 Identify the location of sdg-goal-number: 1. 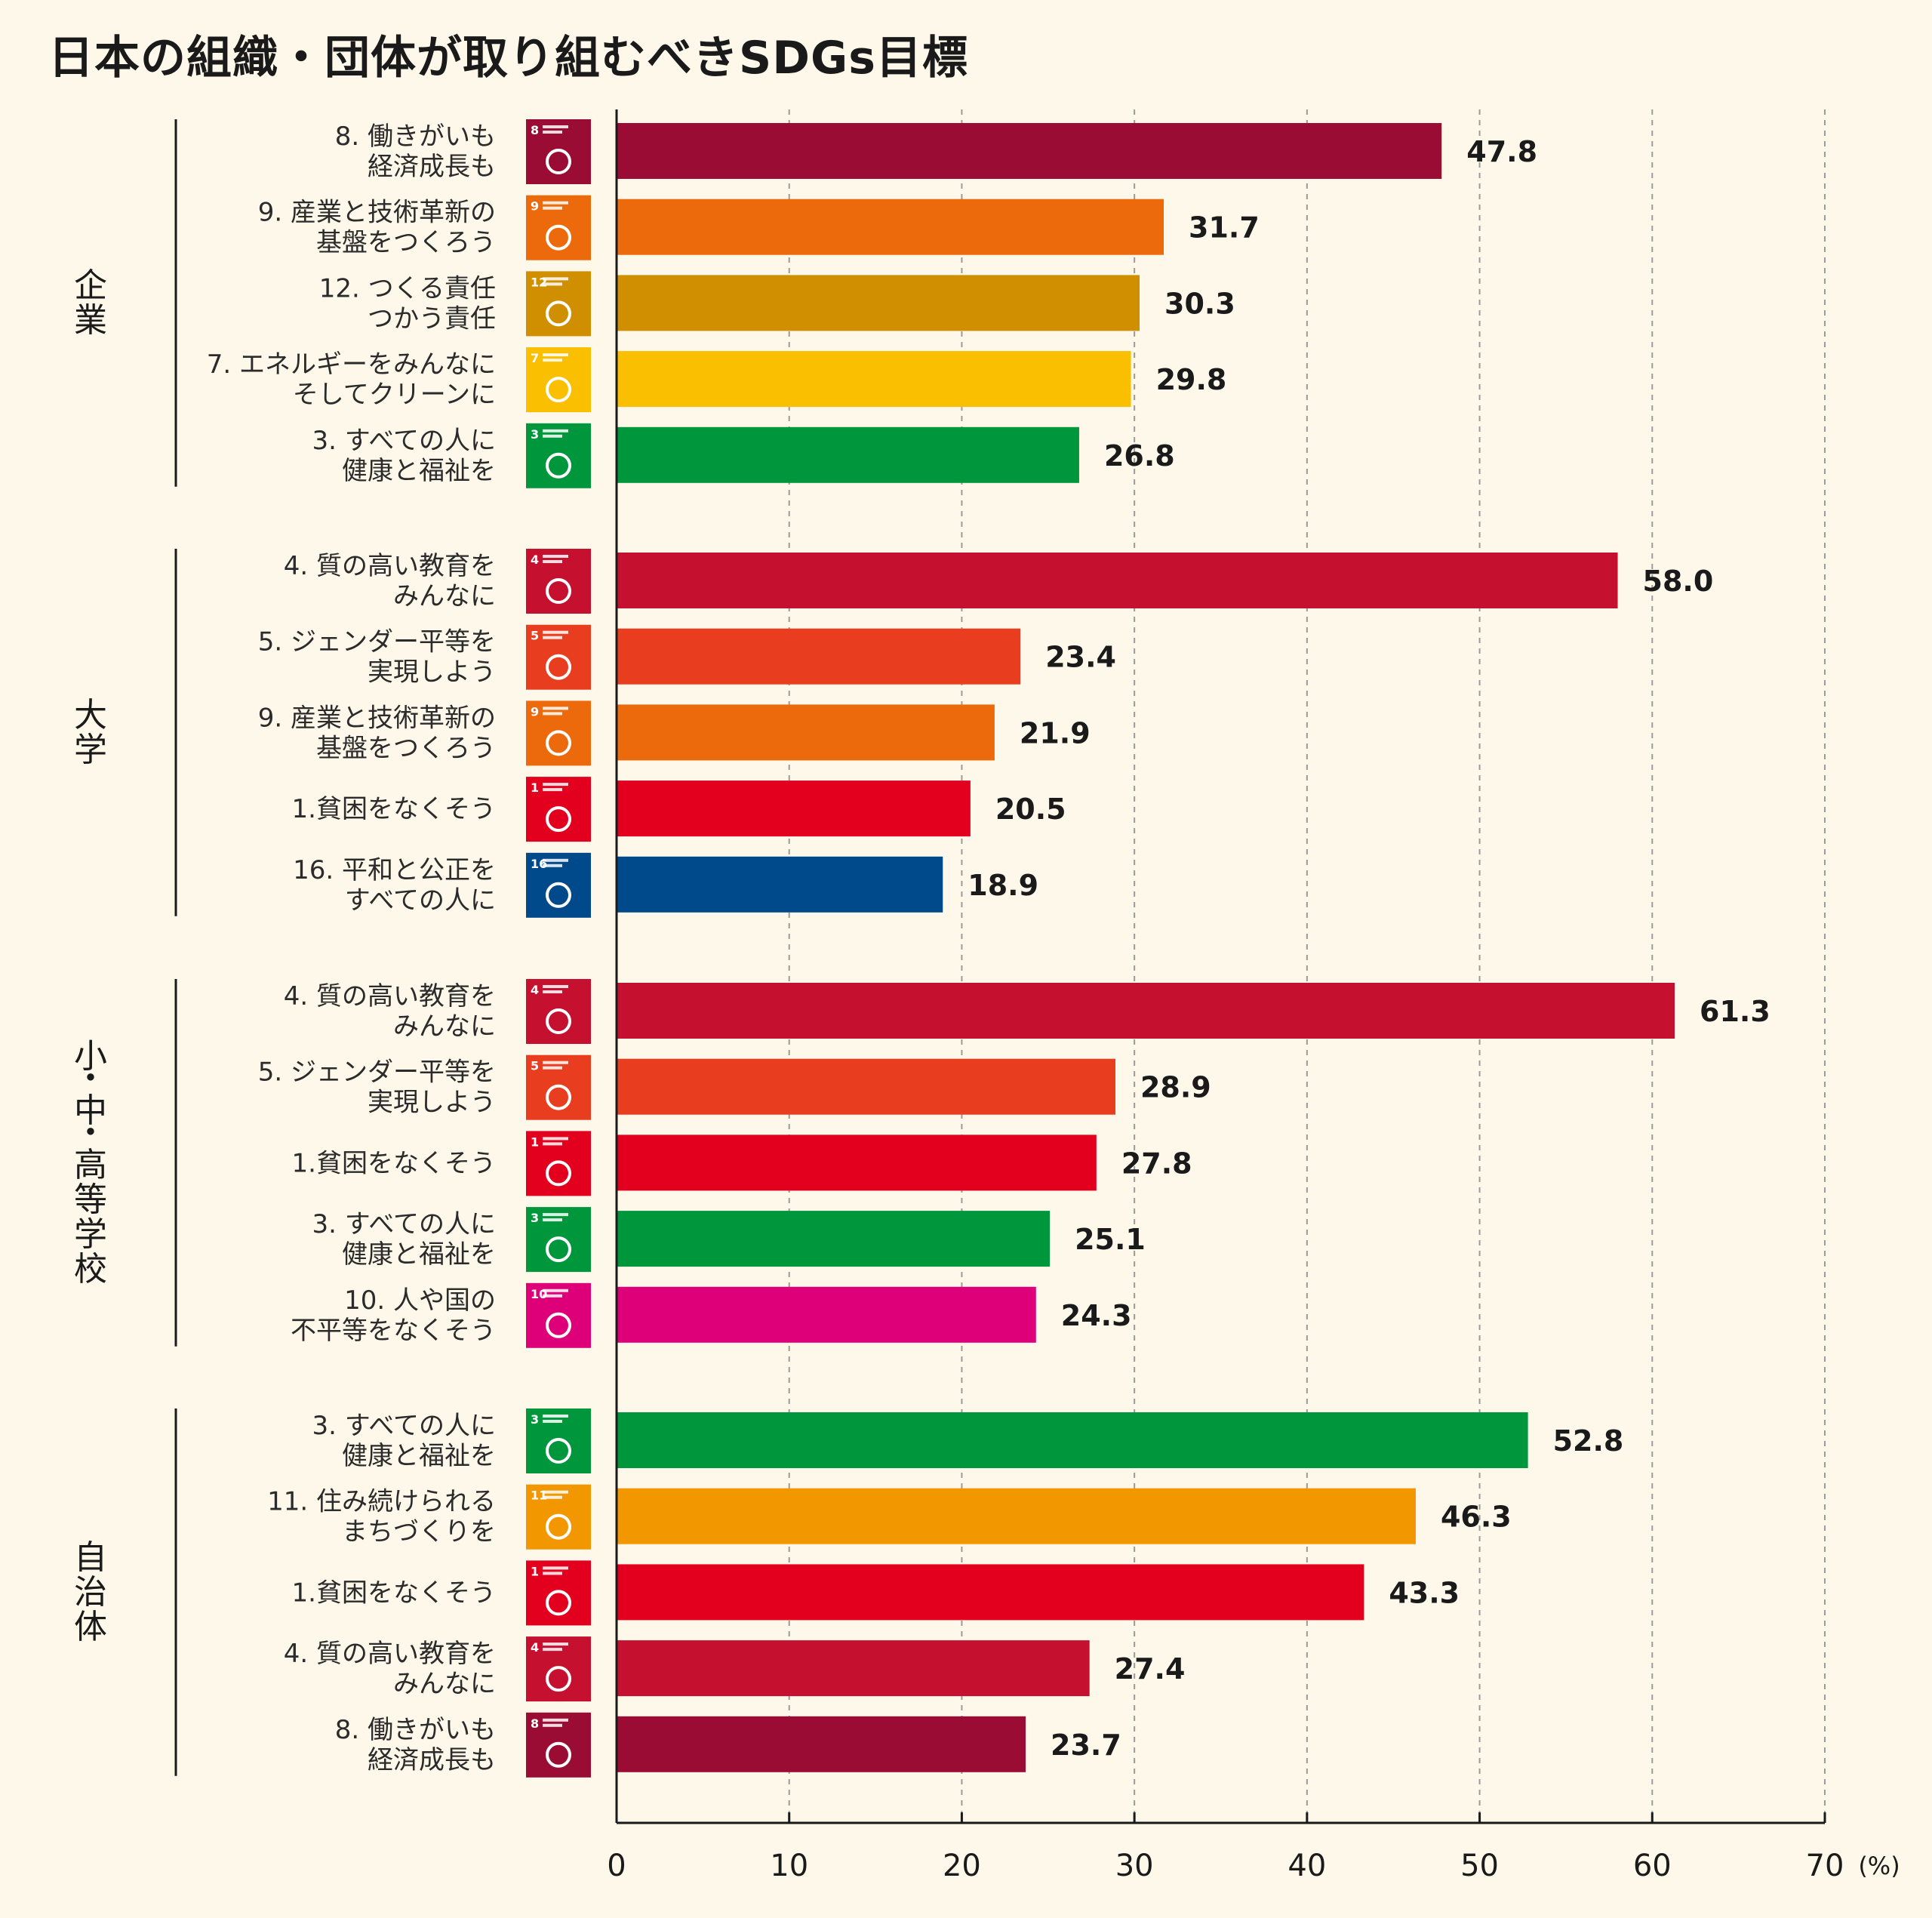
(535, 1571).